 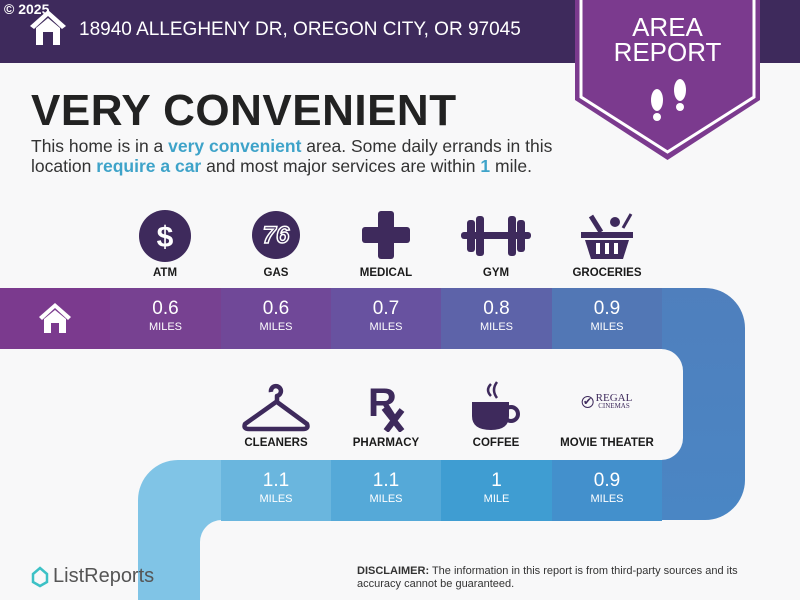 I want to click on home-segment, so click(x=55, y=318).